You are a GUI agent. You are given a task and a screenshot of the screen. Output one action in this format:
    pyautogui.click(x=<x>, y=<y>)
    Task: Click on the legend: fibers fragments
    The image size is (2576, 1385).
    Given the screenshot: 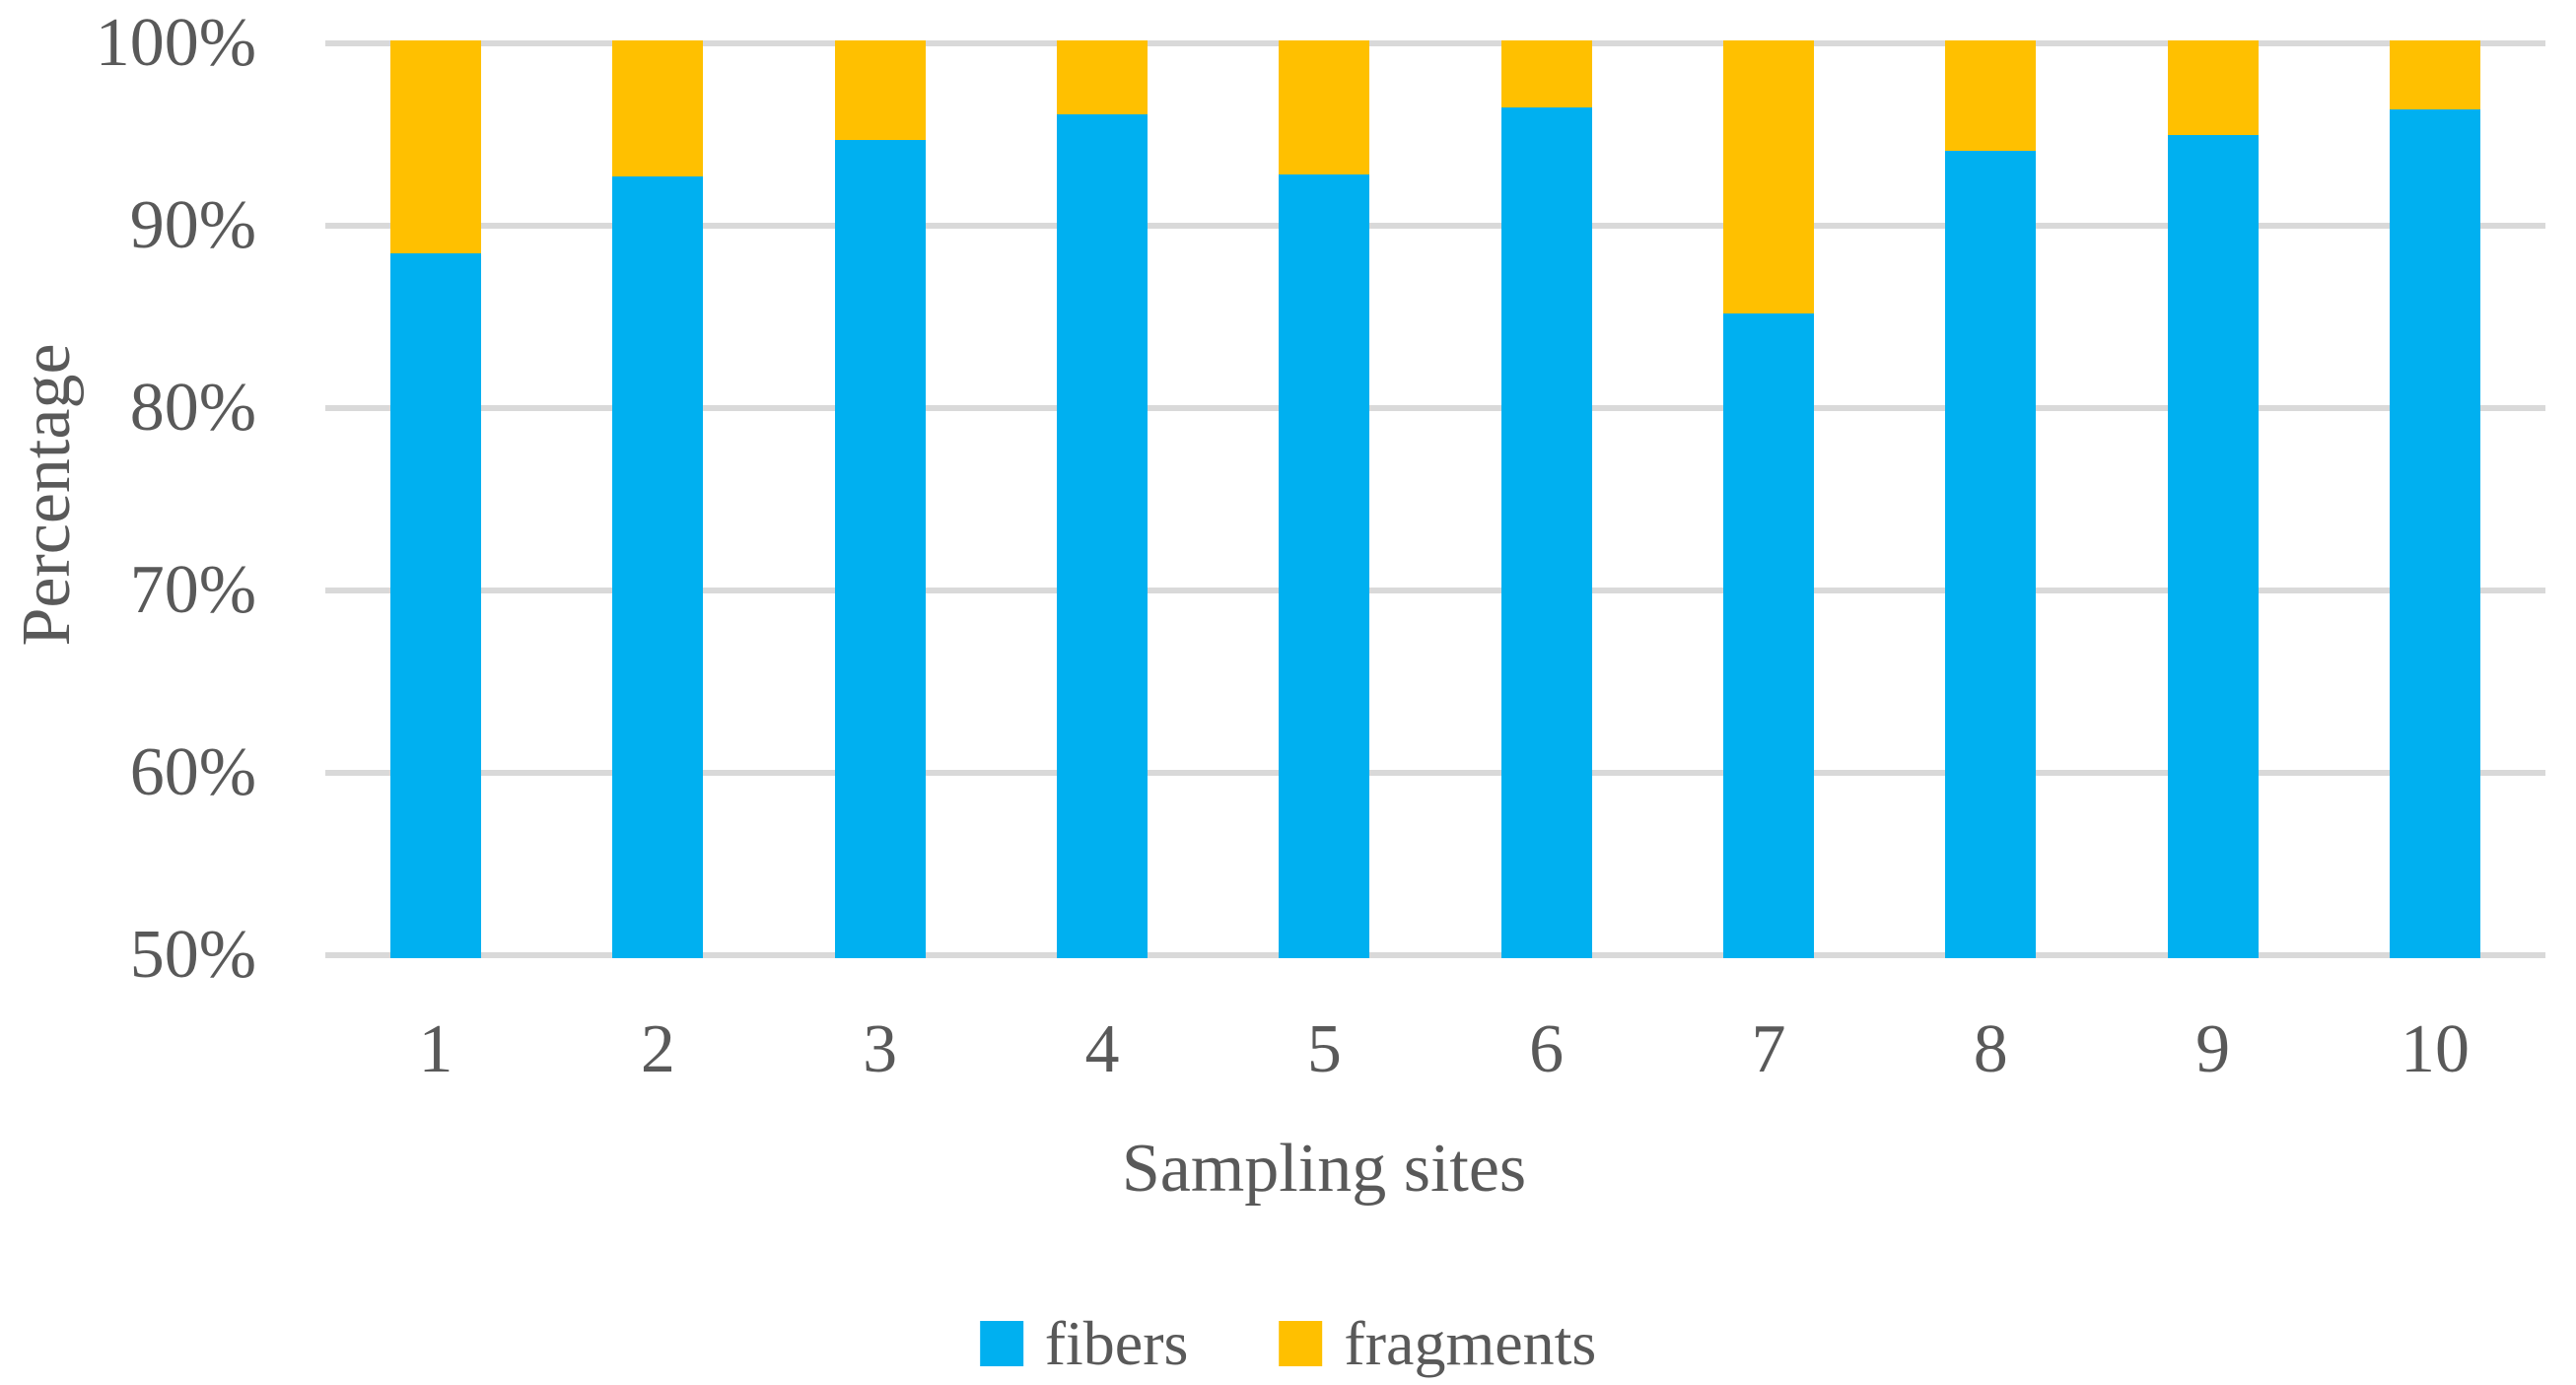 What is the action you would take?
    pyautogui.click(x=1288, y=1343)
    